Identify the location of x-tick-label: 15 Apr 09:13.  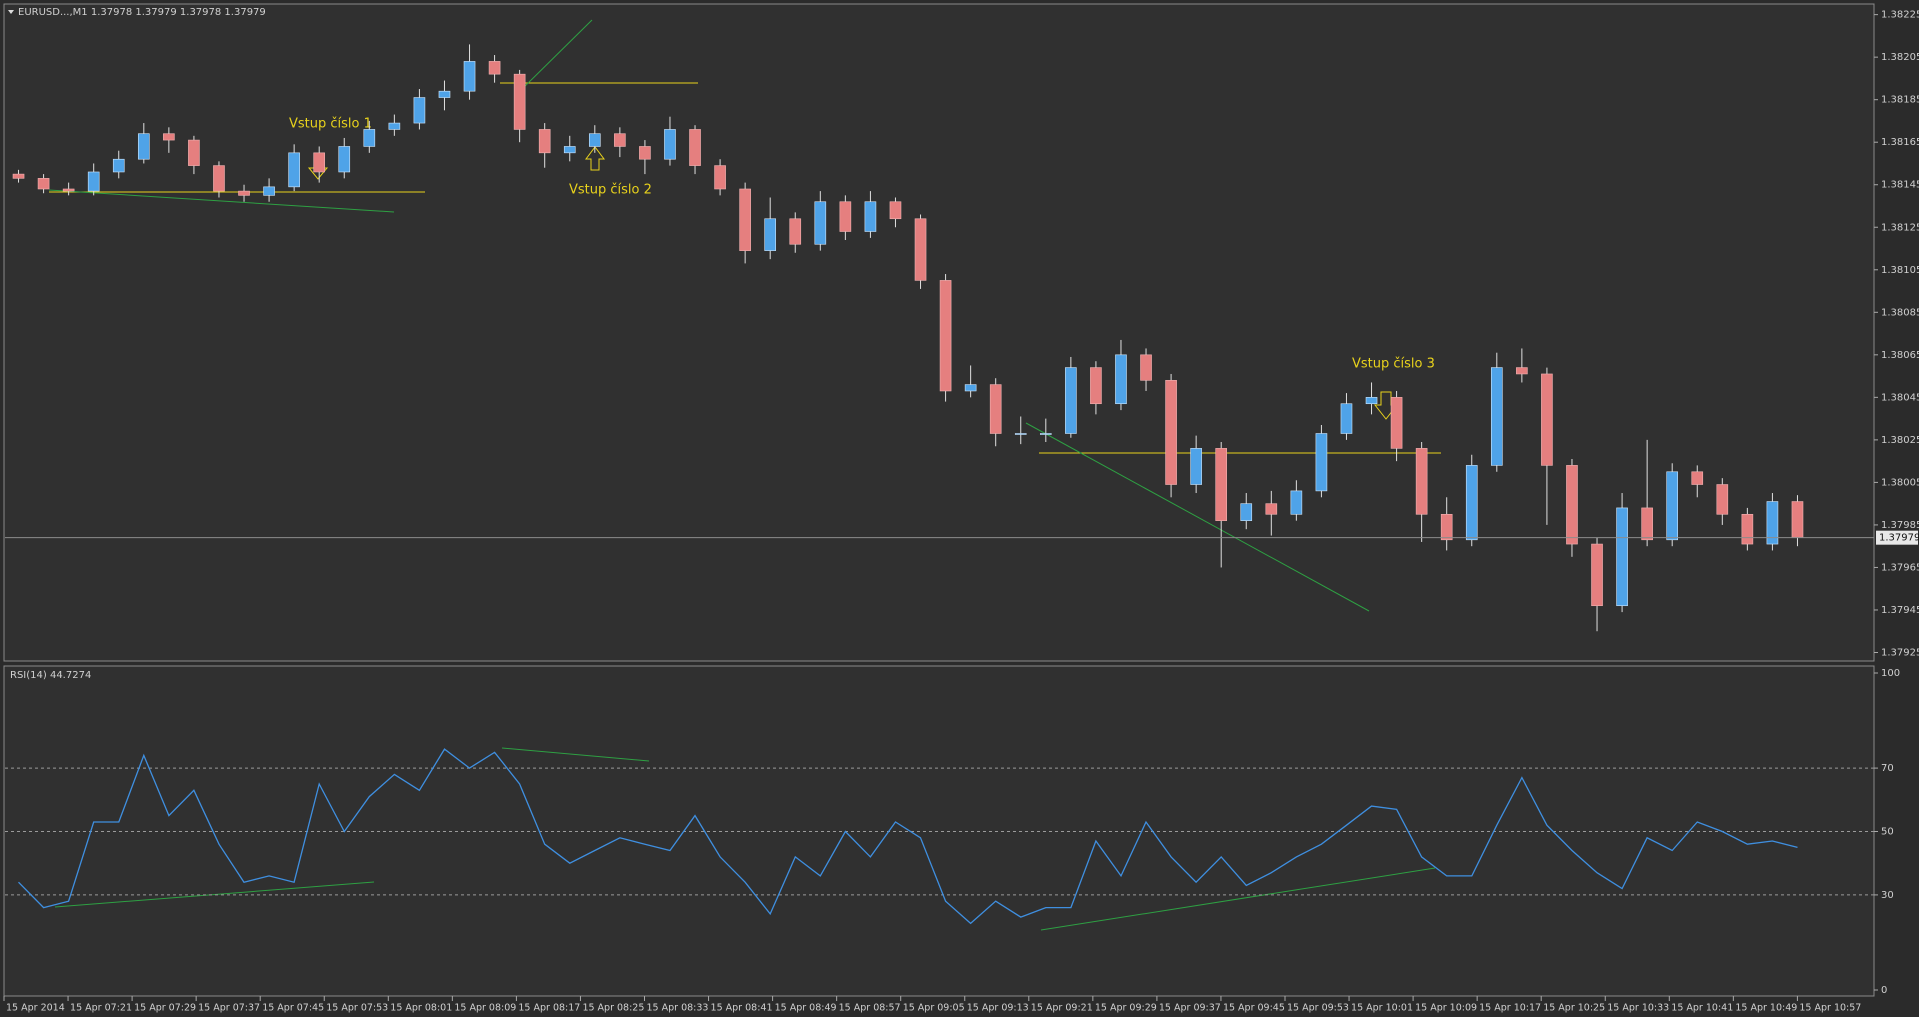
(998, 1008).